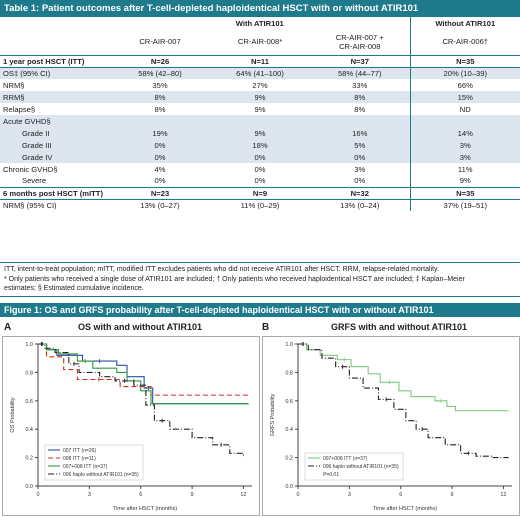 The width and height of the screenshot is (520, 517). I want to click on table-row: Grade III 0% 18% 5% 3%, so click(260, 145).